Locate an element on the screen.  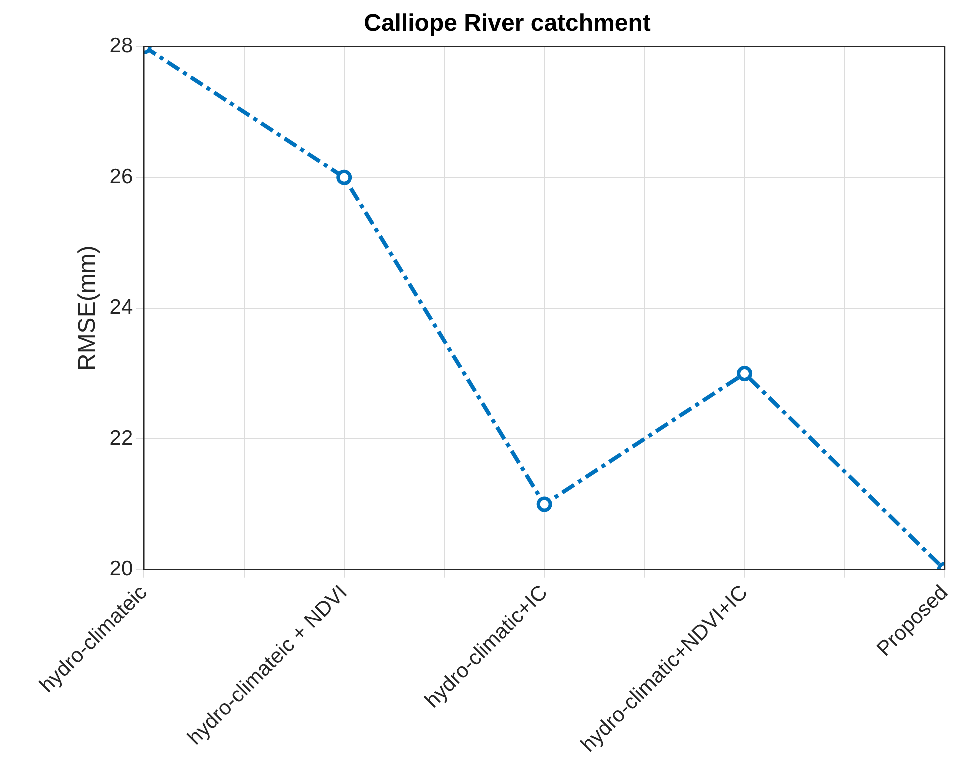
chart-title: Calliope River catchment is located at coordinates (507, 24).